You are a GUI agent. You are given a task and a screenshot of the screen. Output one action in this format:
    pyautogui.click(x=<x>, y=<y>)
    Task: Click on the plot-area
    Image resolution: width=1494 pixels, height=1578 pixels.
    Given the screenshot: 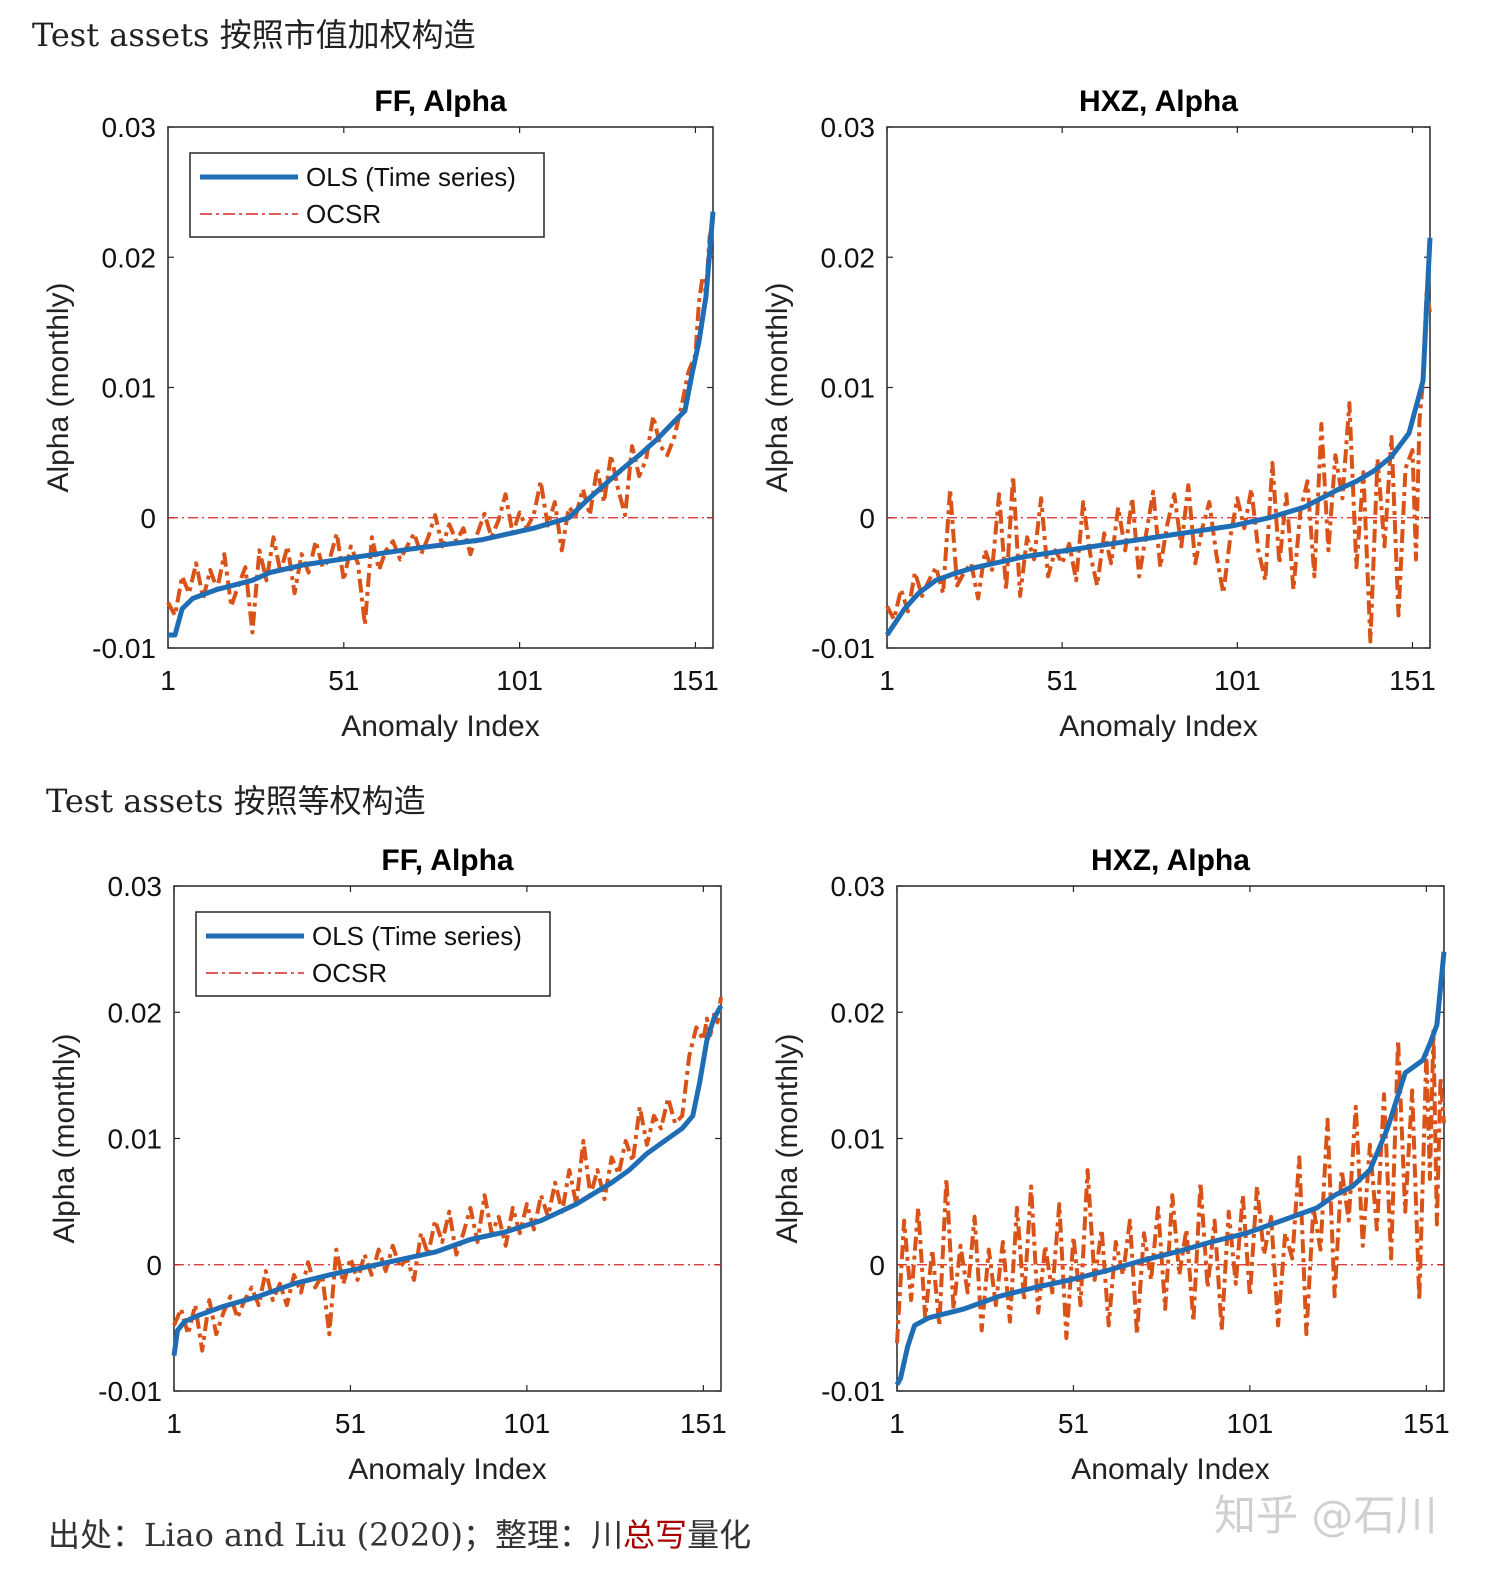 What is the action you would take?
    pyautogui.click(x=1170, y=1138)
    